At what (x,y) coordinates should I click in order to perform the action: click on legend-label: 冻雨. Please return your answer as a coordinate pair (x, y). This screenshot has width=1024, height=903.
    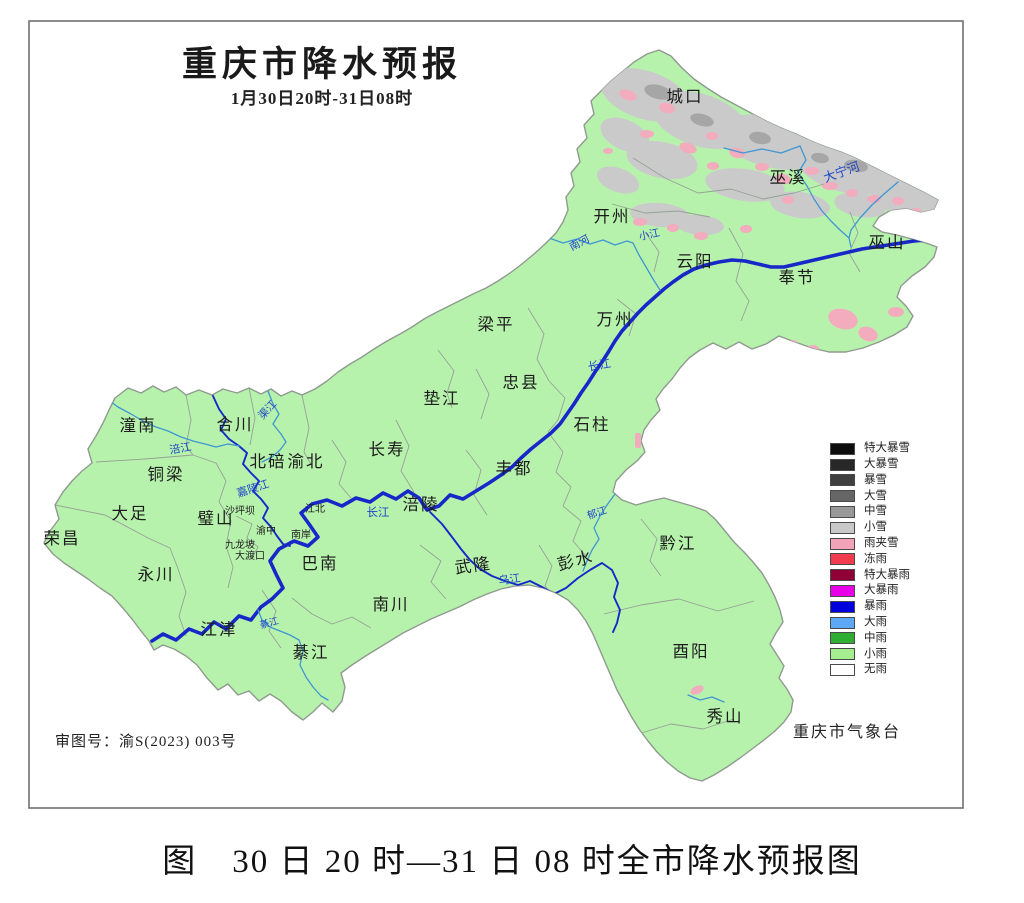
    Looking at the image, I should click on (875, 558).